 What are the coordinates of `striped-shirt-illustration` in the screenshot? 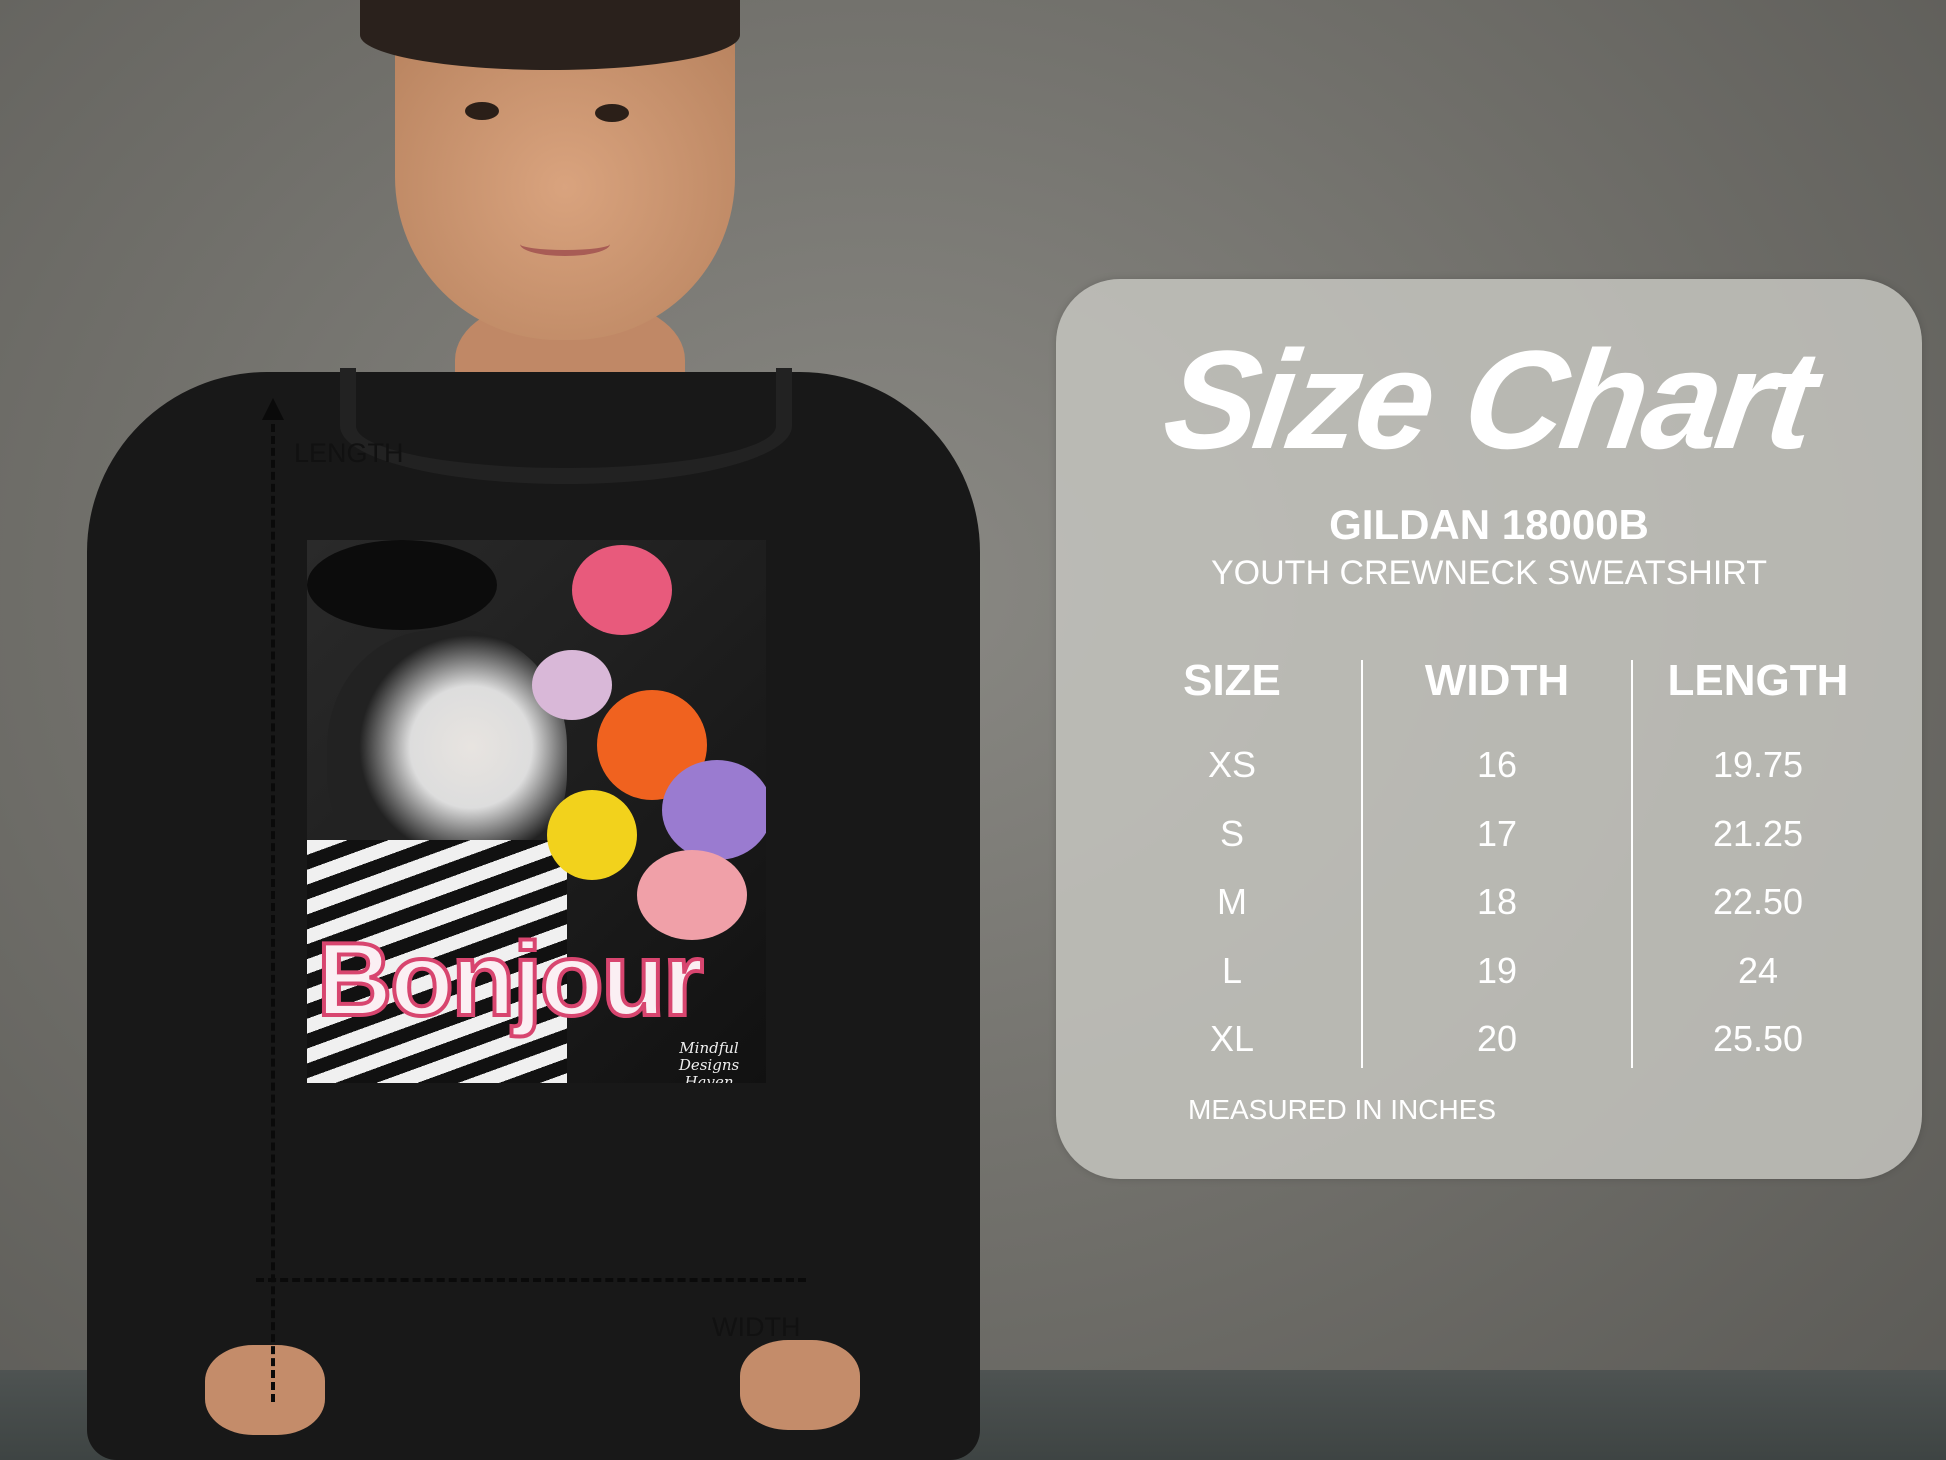 It's located at (437, 961).